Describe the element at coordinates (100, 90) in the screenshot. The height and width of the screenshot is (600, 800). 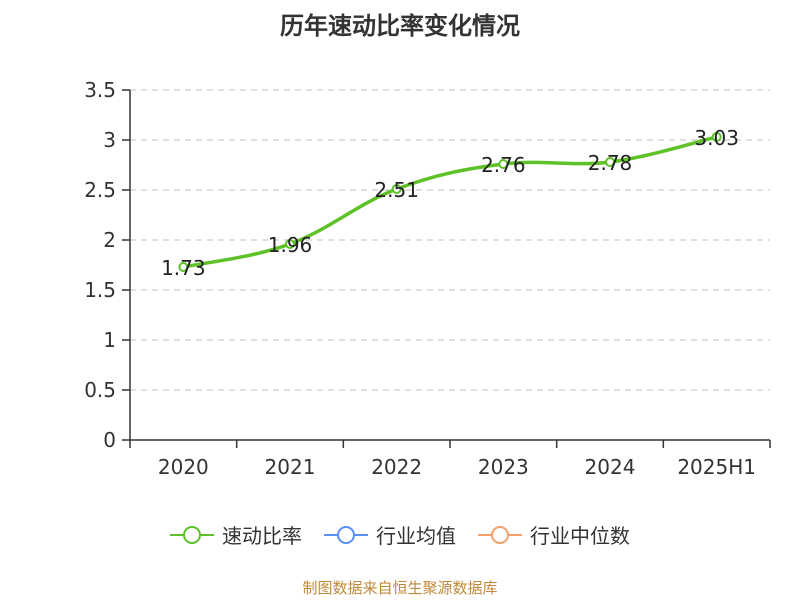
I see `y-tick-label: 3.5` at that location.